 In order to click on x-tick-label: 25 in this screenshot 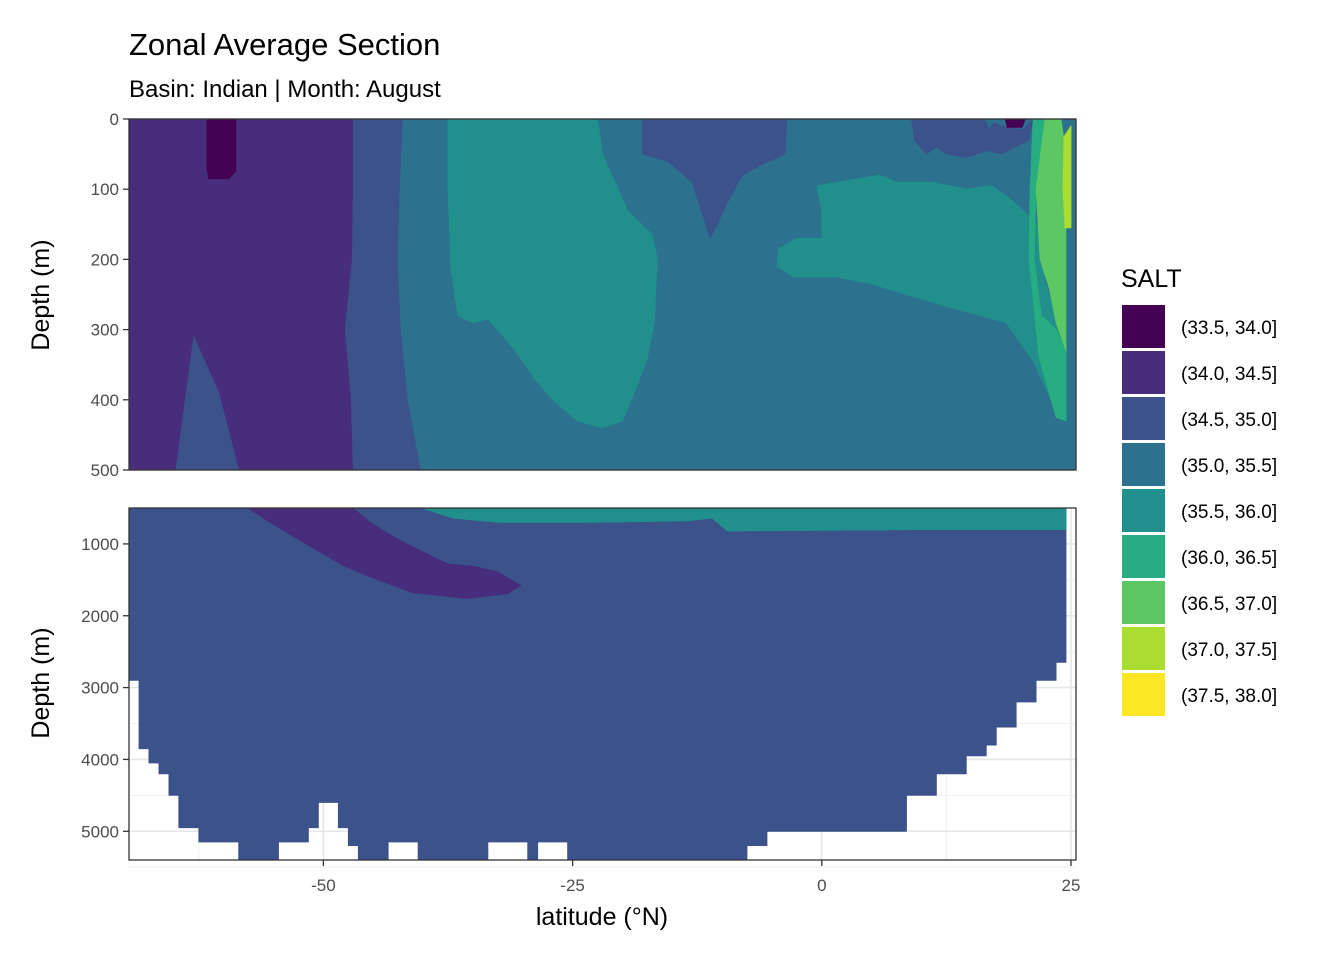, I will do `click(1071, 885)`.